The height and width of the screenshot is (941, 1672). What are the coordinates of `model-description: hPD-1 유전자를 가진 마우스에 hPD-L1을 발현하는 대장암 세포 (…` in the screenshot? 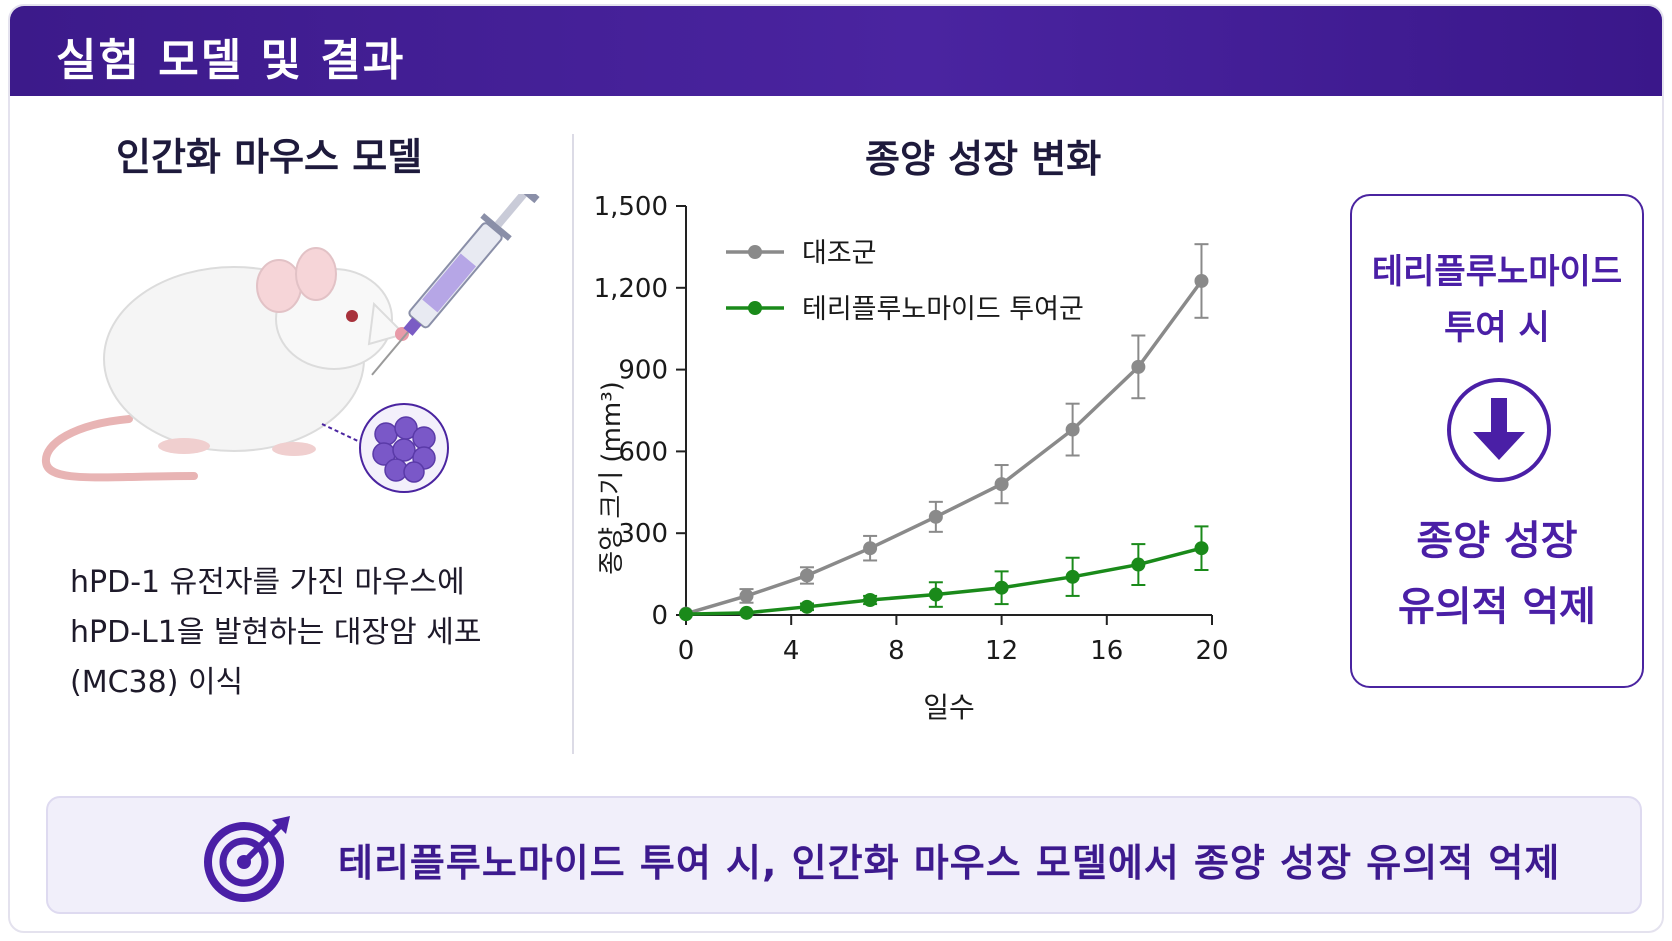 It's located at (275, 633).